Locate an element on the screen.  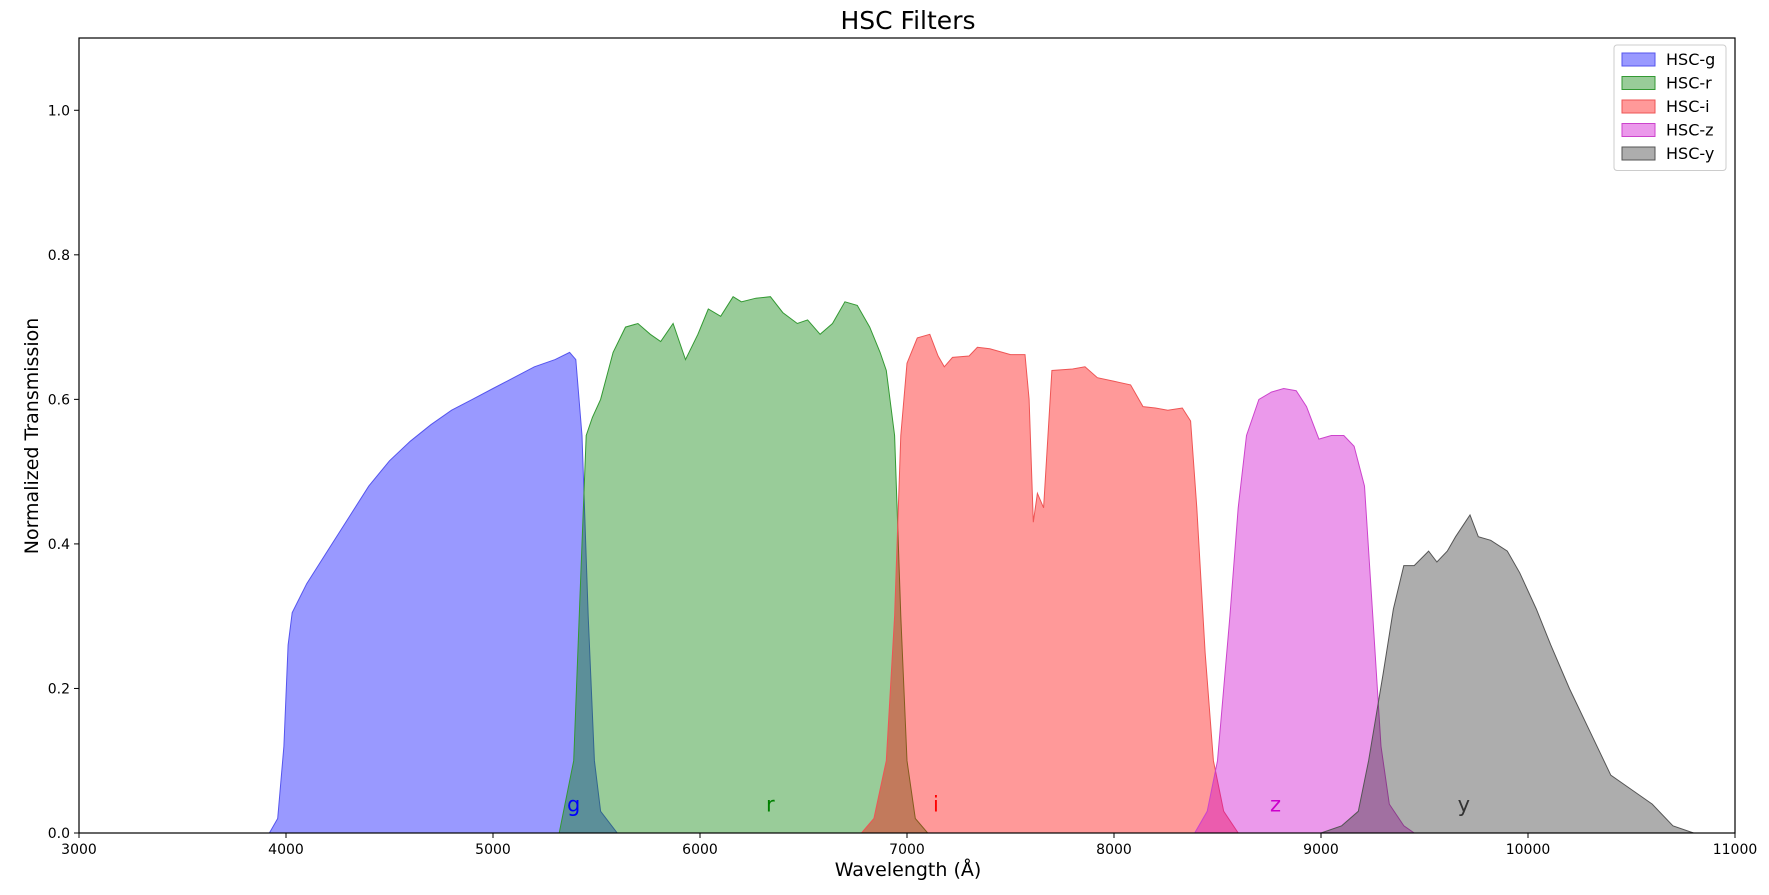
y-axis: 0.0 0.2 0.4 0.6 0.8 1.0 is located at coordinates (63, 472).